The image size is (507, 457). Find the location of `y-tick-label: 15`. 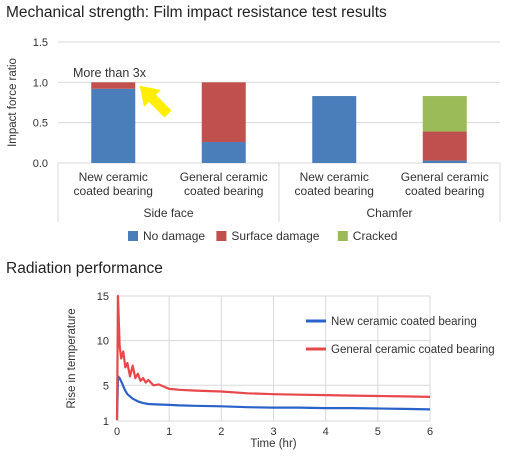

y-tick-label: 15 is located at coordinates (103, 297).